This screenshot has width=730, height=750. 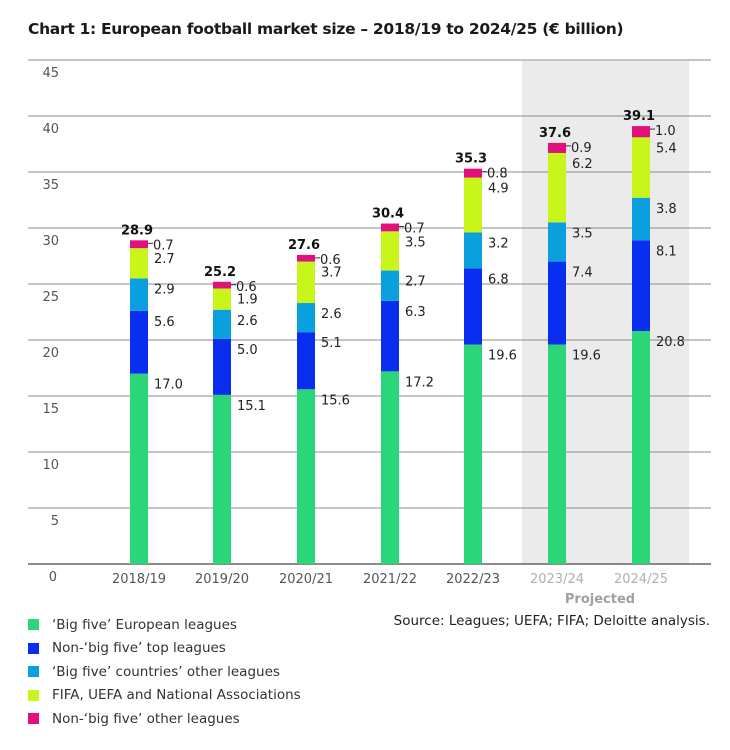 What do you see at coordinates (304, 245) in the screenshot?
I see `total-value-label: 27.6` at bounding box center [304, 245].